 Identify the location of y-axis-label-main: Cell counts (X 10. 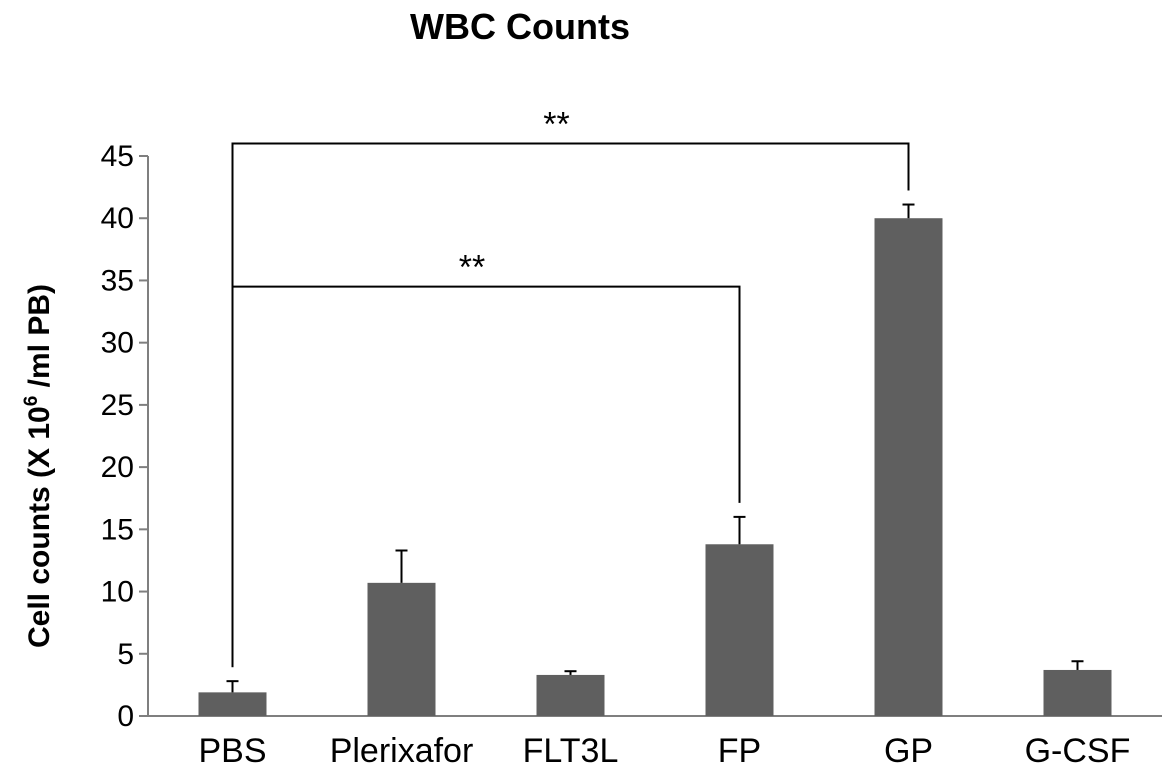
(39, 527).